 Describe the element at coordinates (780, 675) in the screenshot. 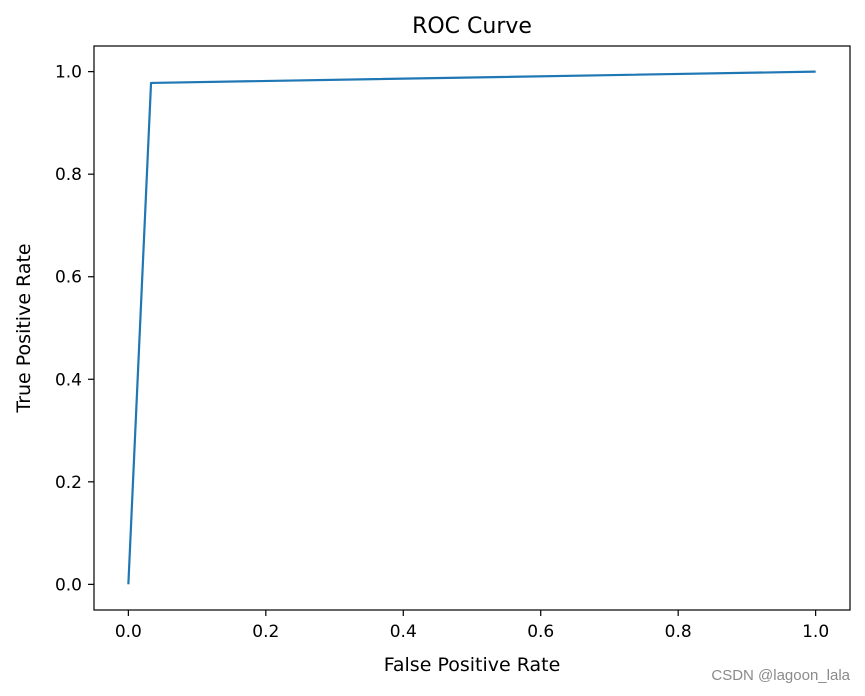

I see `watermark-text: CSDN @lagoon_lala` at that location.